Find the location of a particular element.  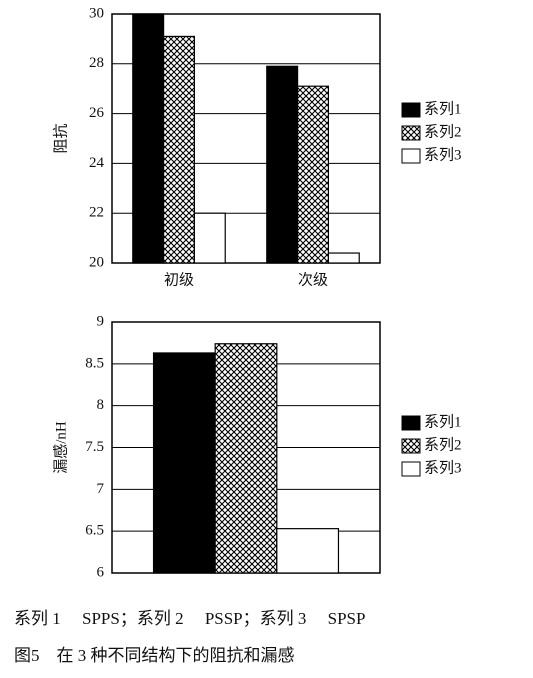

y-tick-label: 20 is located at coordinates (96, 262).